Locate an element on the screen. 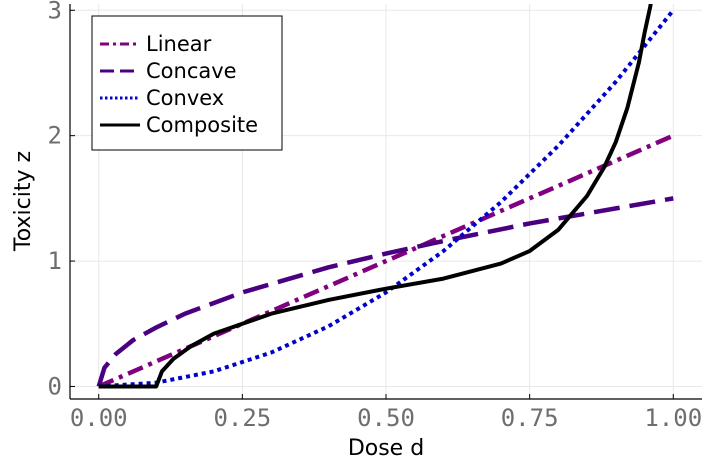 Image resolution: width=712 pixels, height=464 pixels. legend-label-convex: Convex is located at coordinates (185, 98).